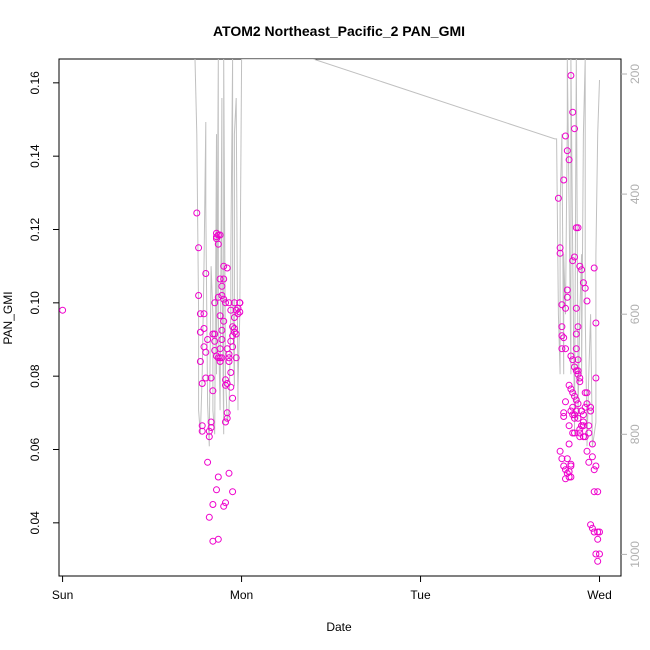 Image resolution: width=650 pixels, height=650 pixels. I want to click on y2-tick-label: 400, so click(635, 194).